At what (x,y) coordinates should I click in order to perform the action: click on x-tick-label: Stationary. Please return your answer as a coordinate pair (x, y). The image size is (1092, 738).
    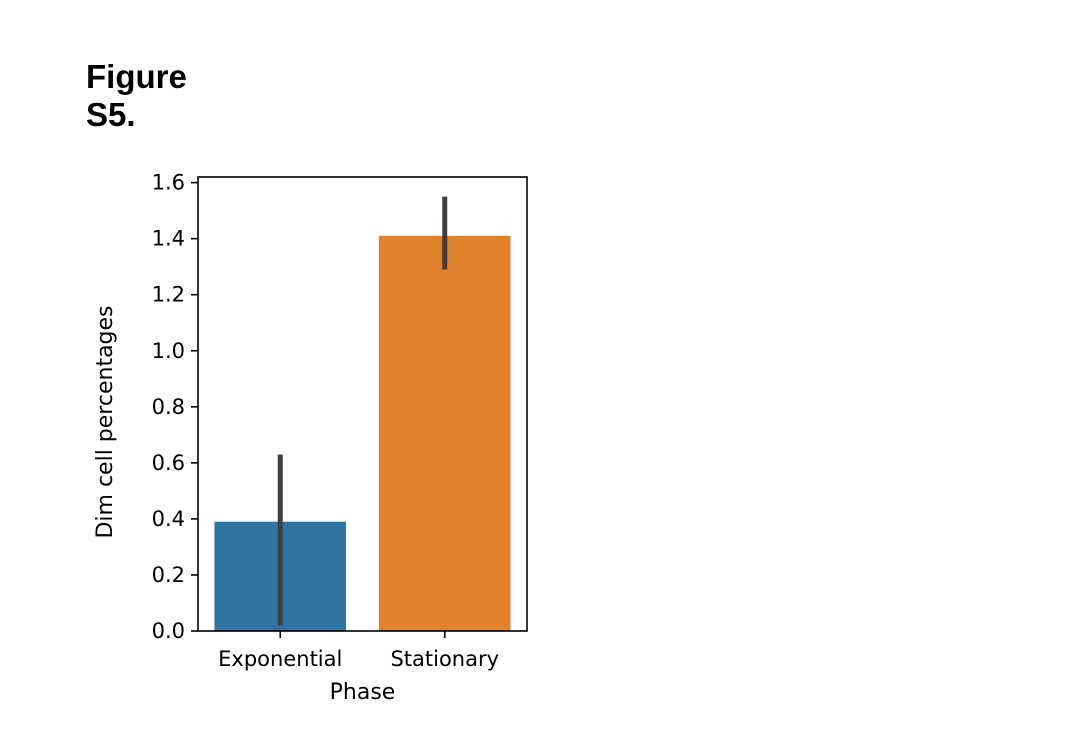
    Looking at the image, I should click on (444, 659).